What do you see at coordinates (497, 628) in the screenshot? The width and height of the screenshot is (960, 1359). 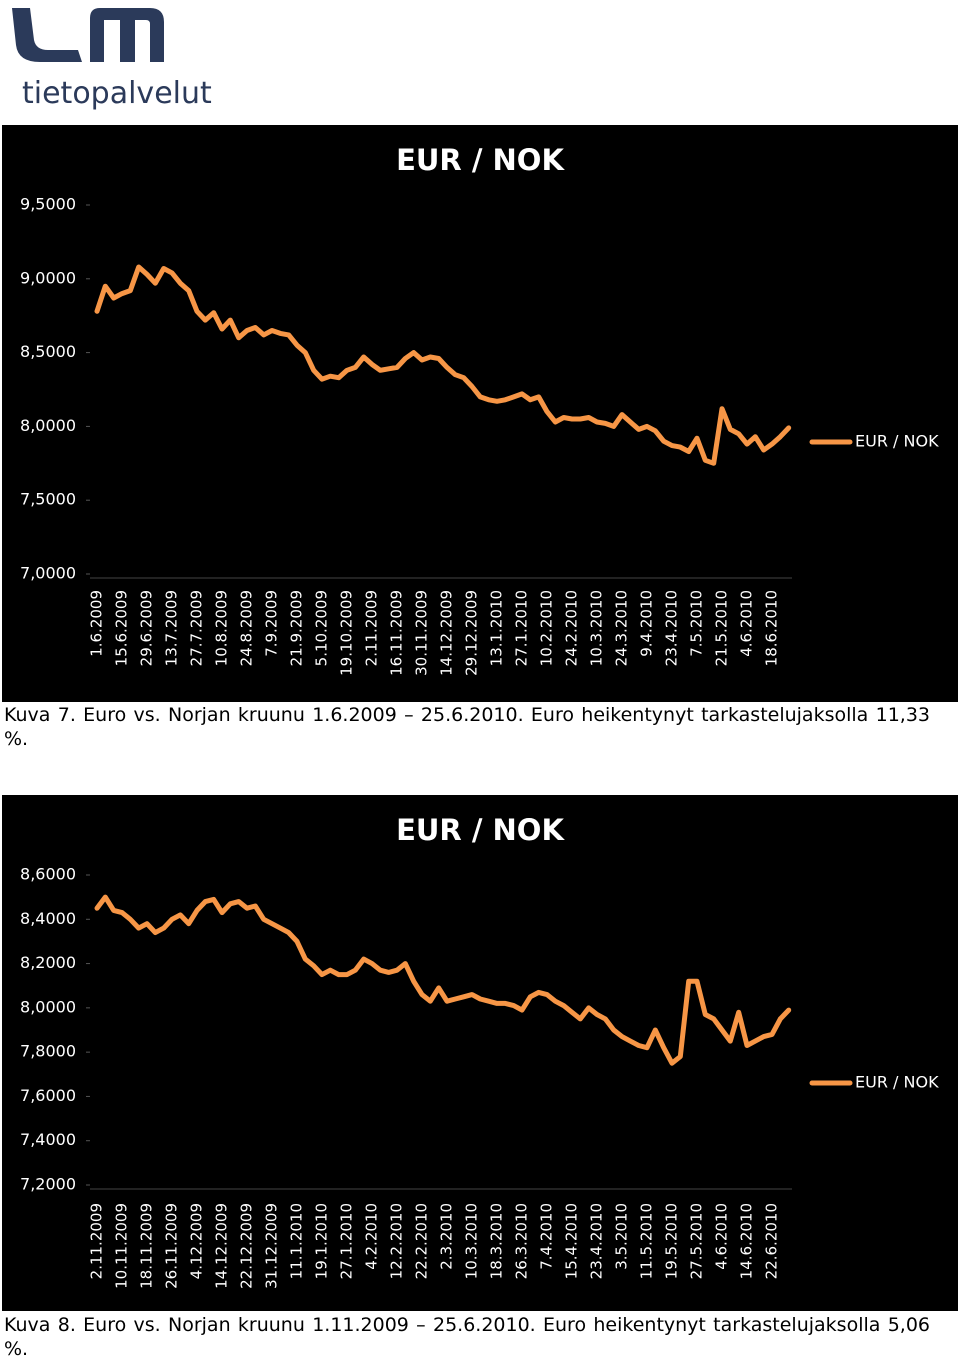 I see `x-tick-label: 13.1.2010` at bounding box center [497, 628].